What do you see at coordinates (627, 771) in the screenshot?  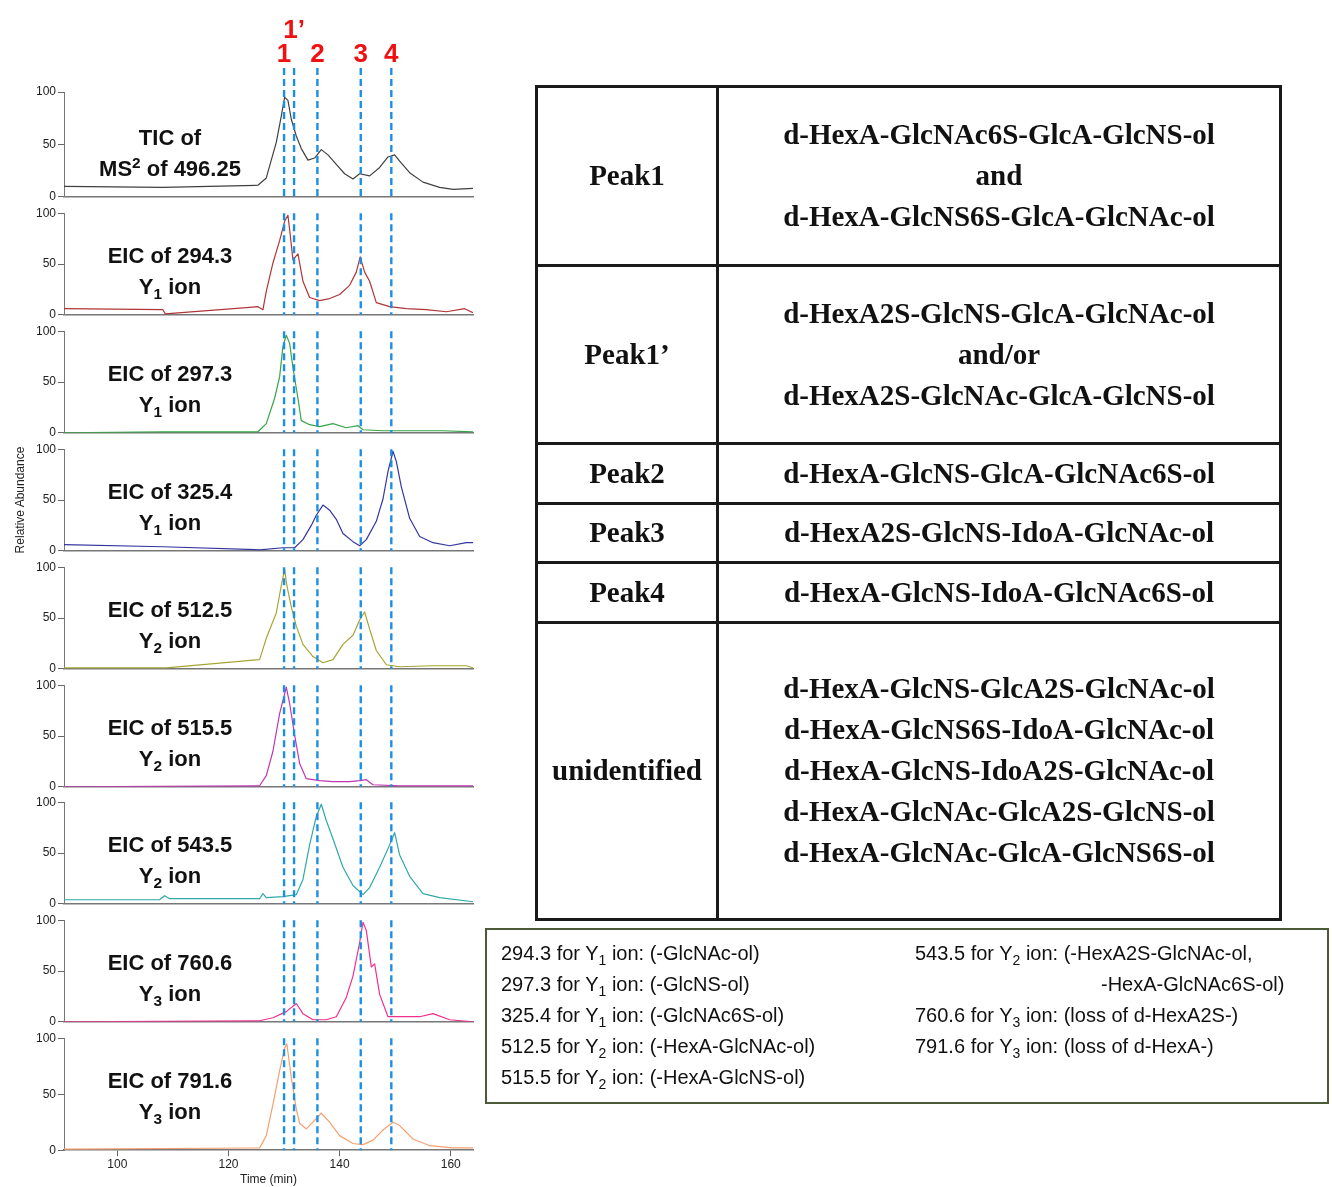 I see `text: unidentified` at bounding box center [627, 771].